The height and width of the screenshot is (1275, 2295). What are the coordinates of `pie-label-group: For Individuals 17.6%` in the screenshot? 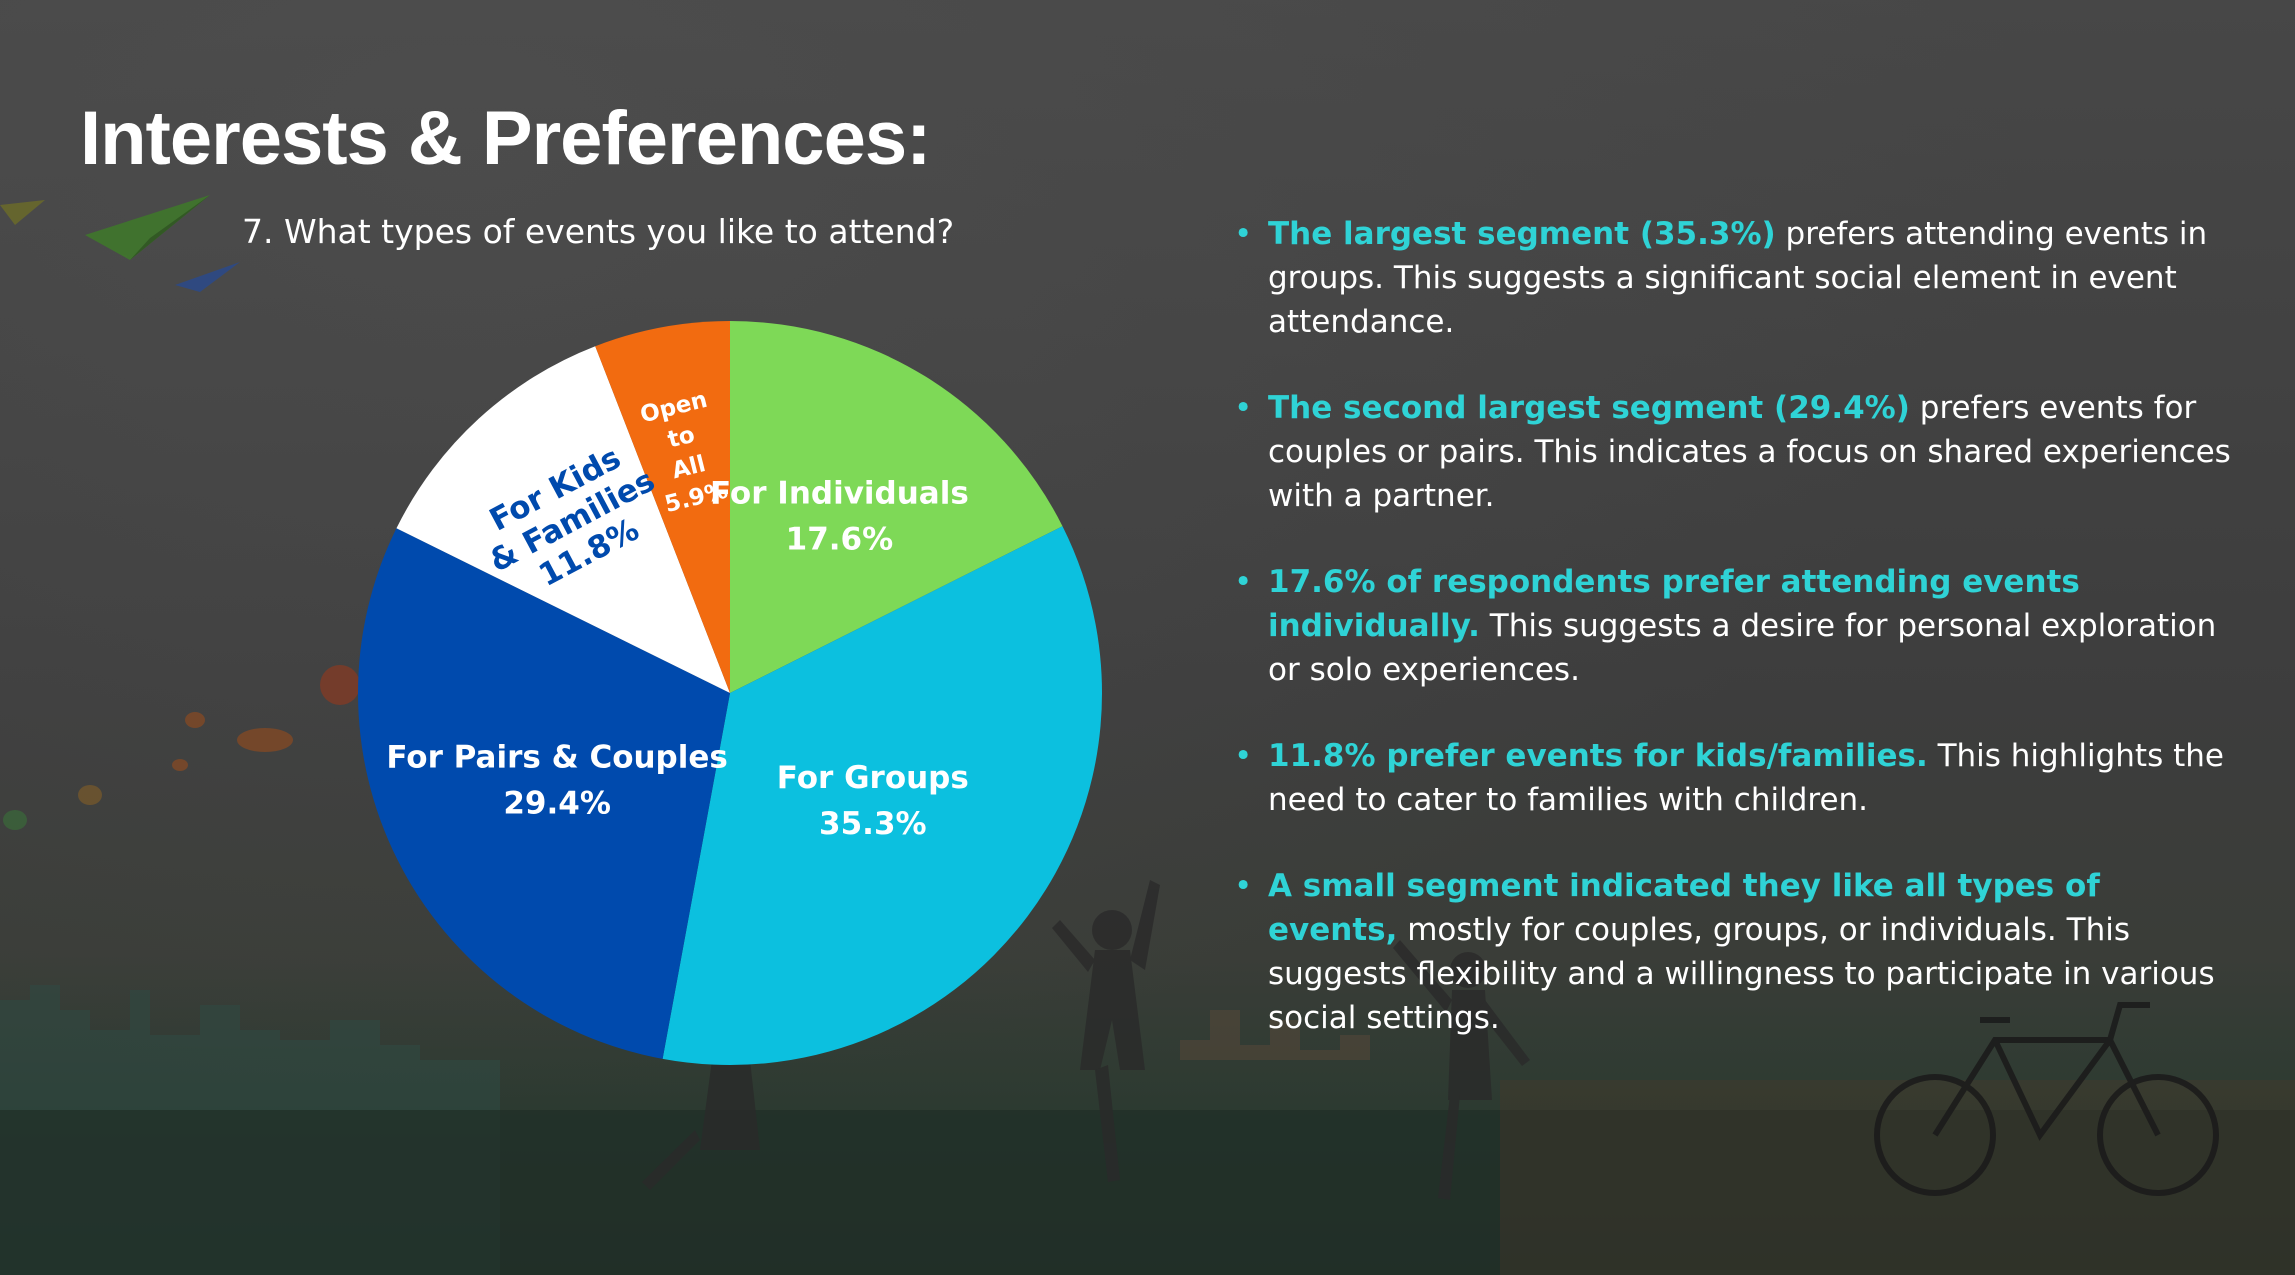 It's located at (839, 517).